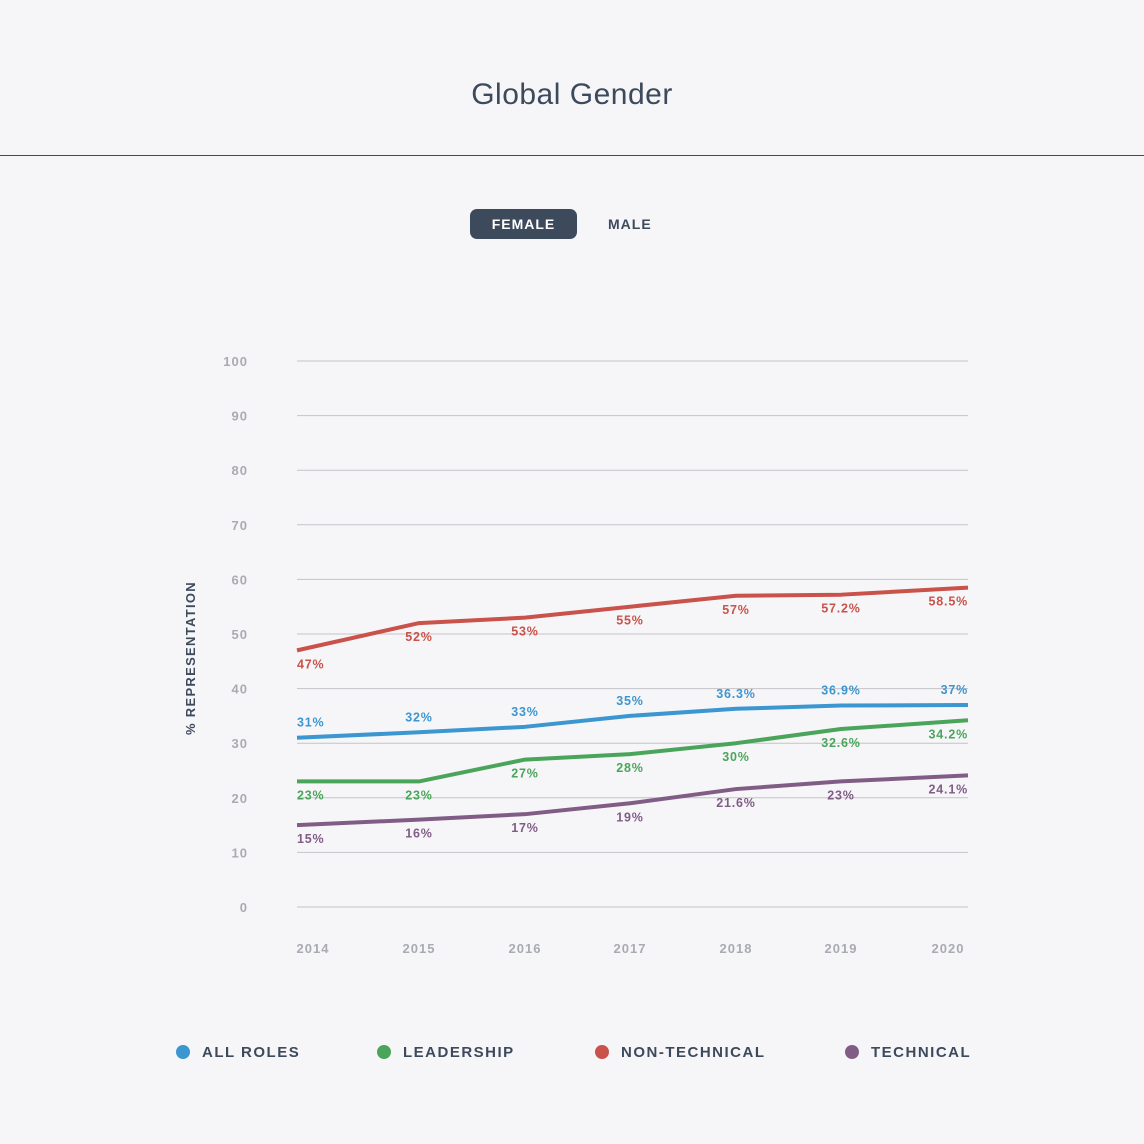  I want to click on data-label-technical: 19%, so click(629, 817).